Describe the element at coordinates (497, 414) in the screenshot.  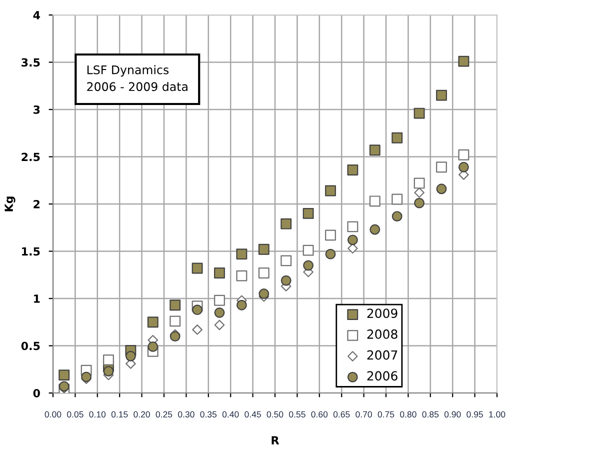
I see `x-tick-label: 1.00` at that location.